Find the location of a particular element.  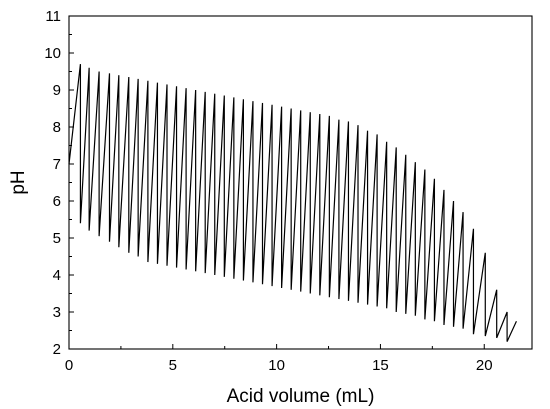

y-tick-label: 10 is located at coordinates (52, 53).